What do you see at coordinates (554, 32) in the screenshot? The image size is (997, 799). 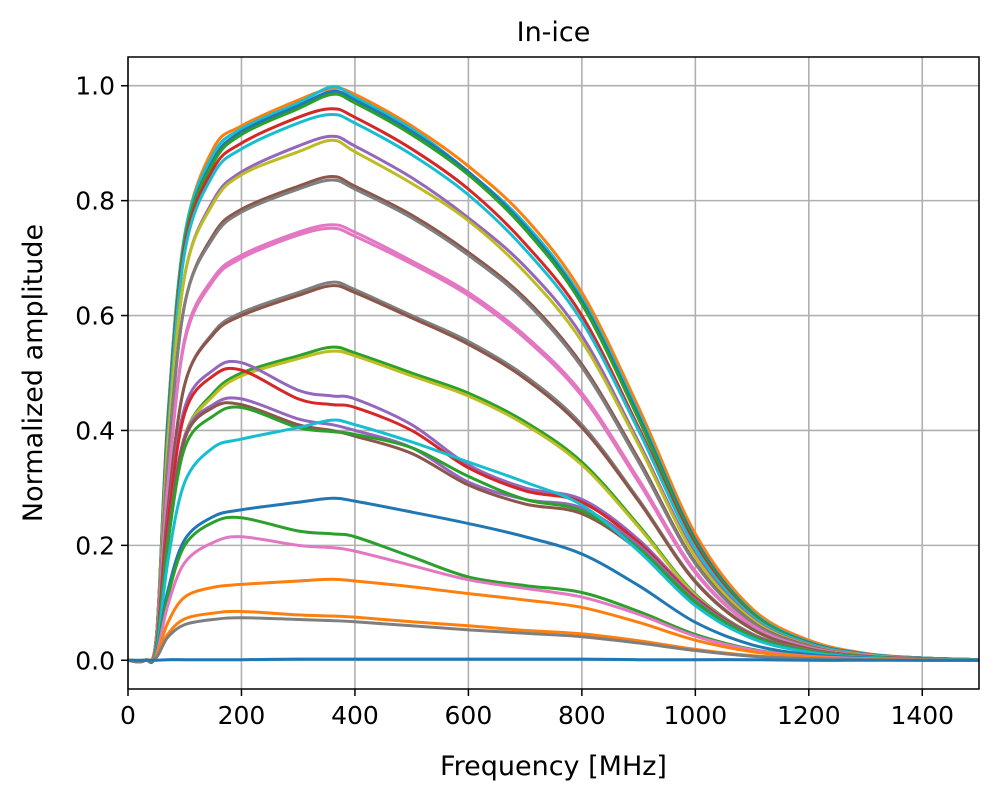 I see `chart-title: In-ice` at bounding box center [554, 32].